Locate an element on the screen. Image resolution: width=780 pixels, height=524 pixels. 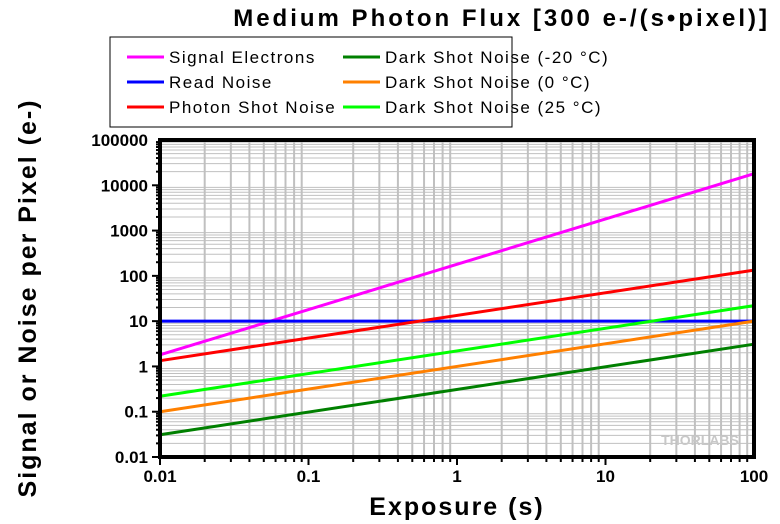
x-tick-label: 100 is located at coordinates (754, 476).